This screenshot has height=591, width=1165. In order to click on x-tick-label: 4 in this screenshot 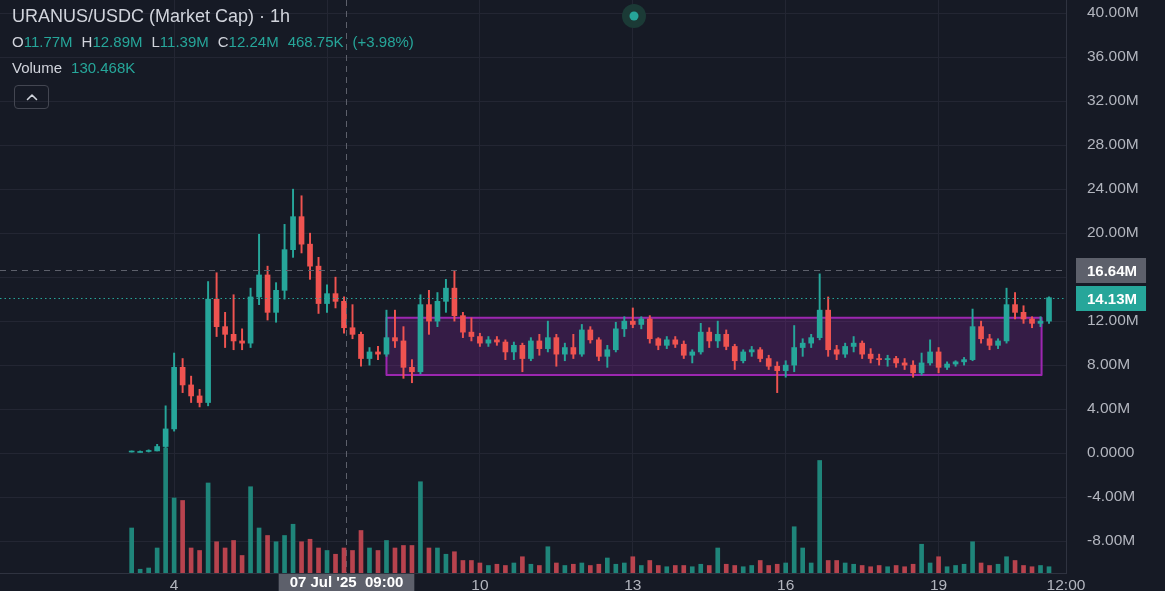, I will do `click(174, 583)`.